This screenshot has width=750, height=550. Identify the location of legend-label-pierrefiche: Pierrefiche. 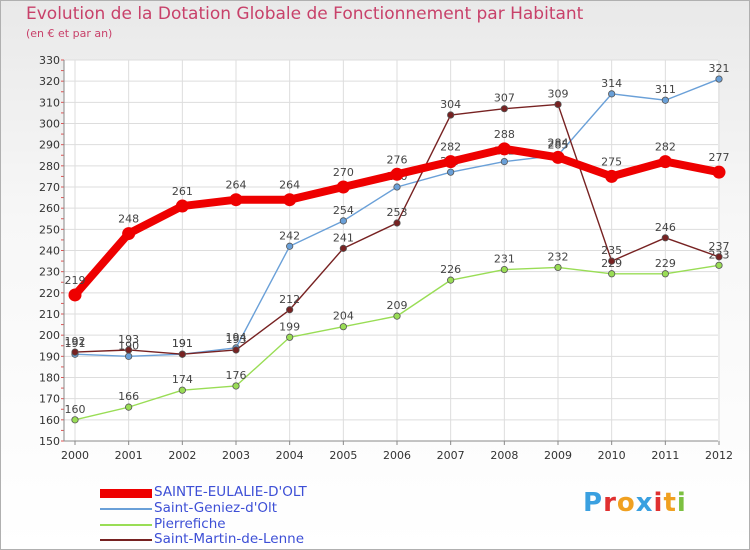
(190, 524).